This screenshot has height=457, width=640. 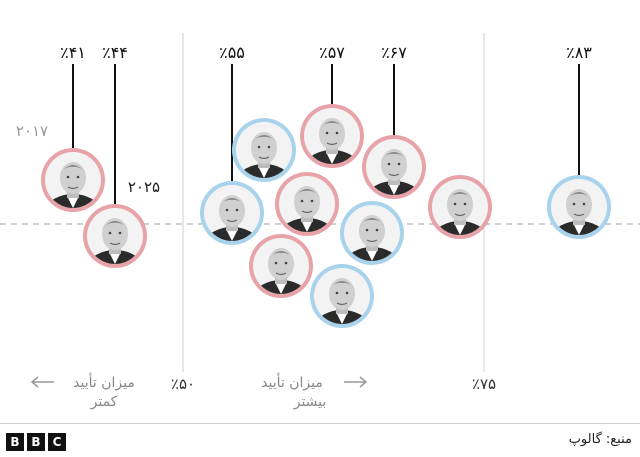 What do you see at coordinates (115, 52) in the screenshot?
I see `value-label: ٪۴۴` at bounding box center [115, 52].